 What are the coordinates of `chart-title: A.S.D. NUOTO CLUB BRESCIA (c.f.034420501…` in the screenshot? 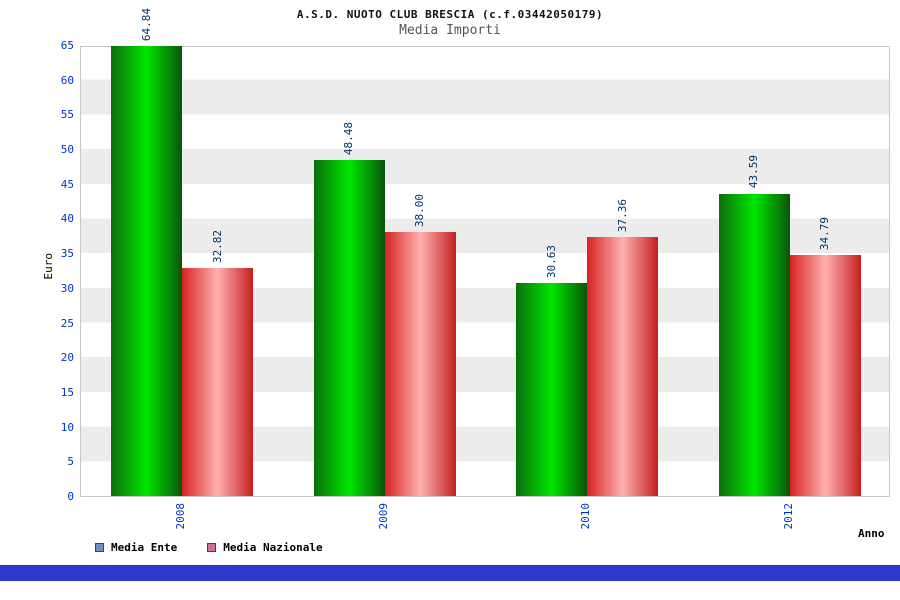 It's located at (450, 14).